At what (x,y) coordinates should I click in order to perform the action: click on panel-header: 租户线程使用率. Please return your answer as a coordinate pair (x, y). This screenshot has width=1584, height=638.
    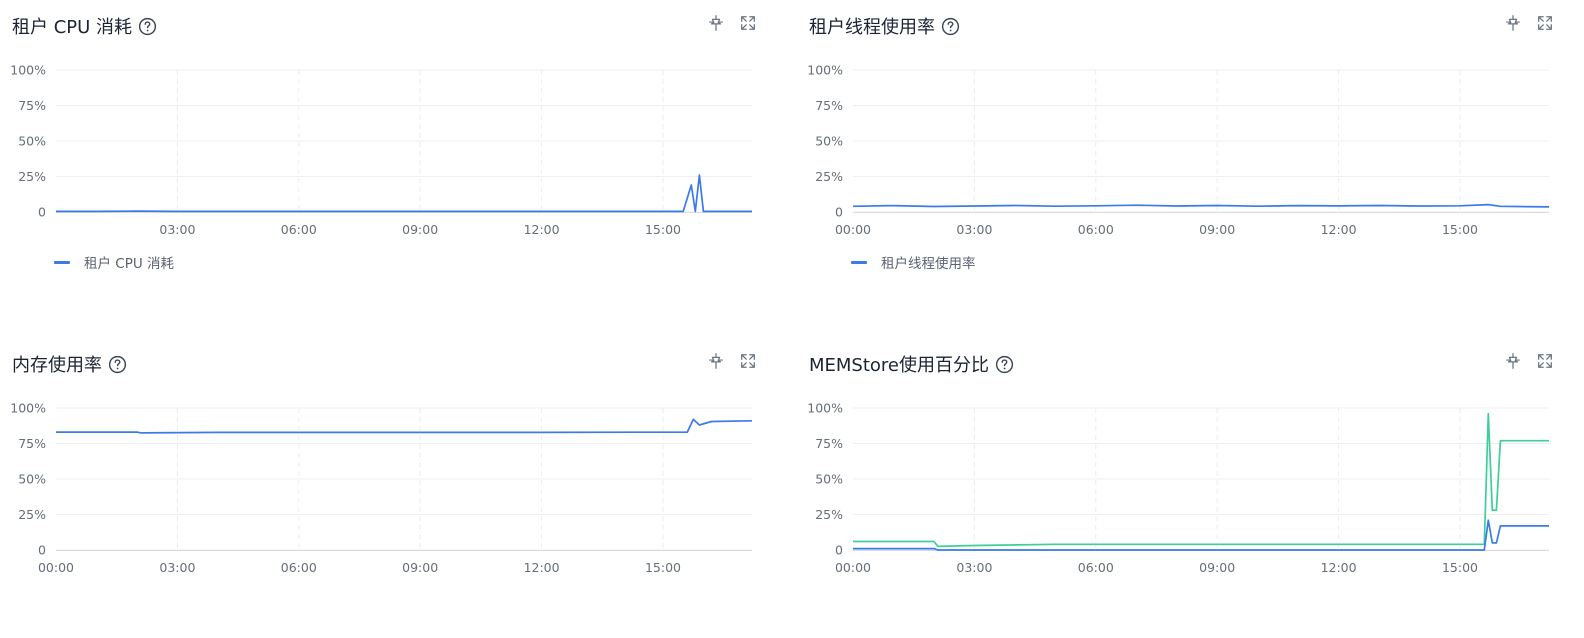
    Looking at the image, I should click on (884, 26).